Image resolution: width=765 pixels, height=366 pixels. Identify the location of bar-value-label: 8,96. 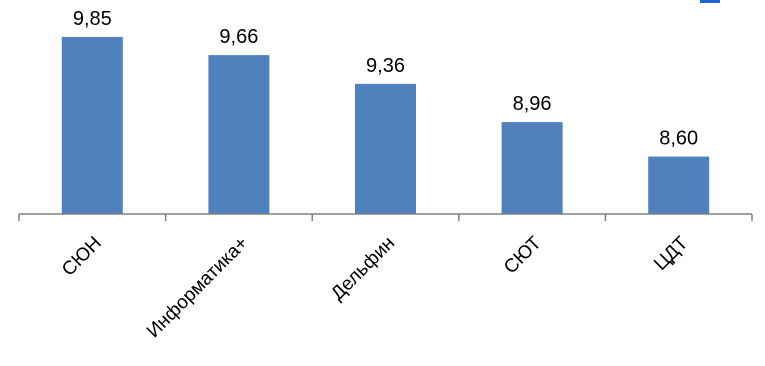
(532, 104).